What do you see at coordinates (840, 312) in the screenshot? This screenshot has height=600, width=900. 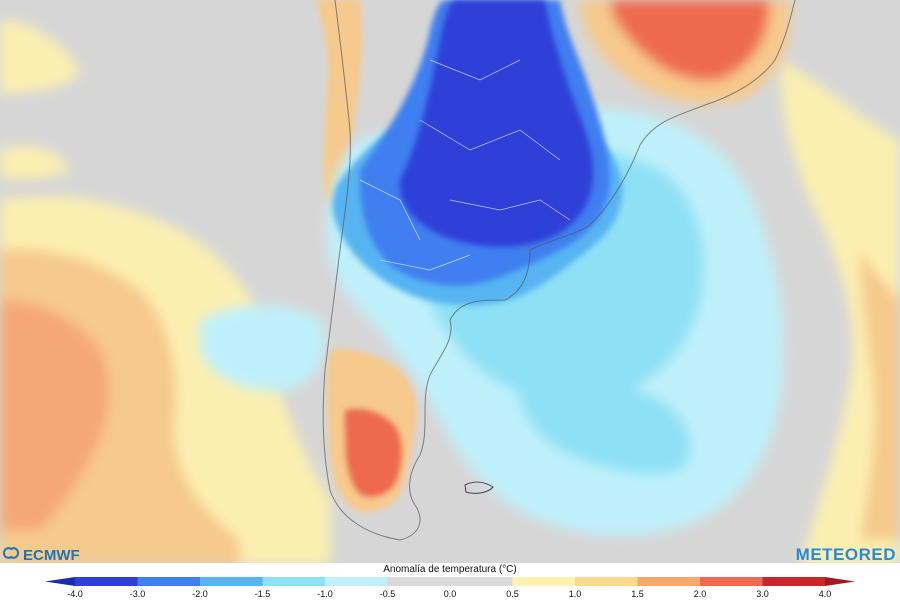 I see `atlantic-warm-anomaly` at bounding box center [840, 312].